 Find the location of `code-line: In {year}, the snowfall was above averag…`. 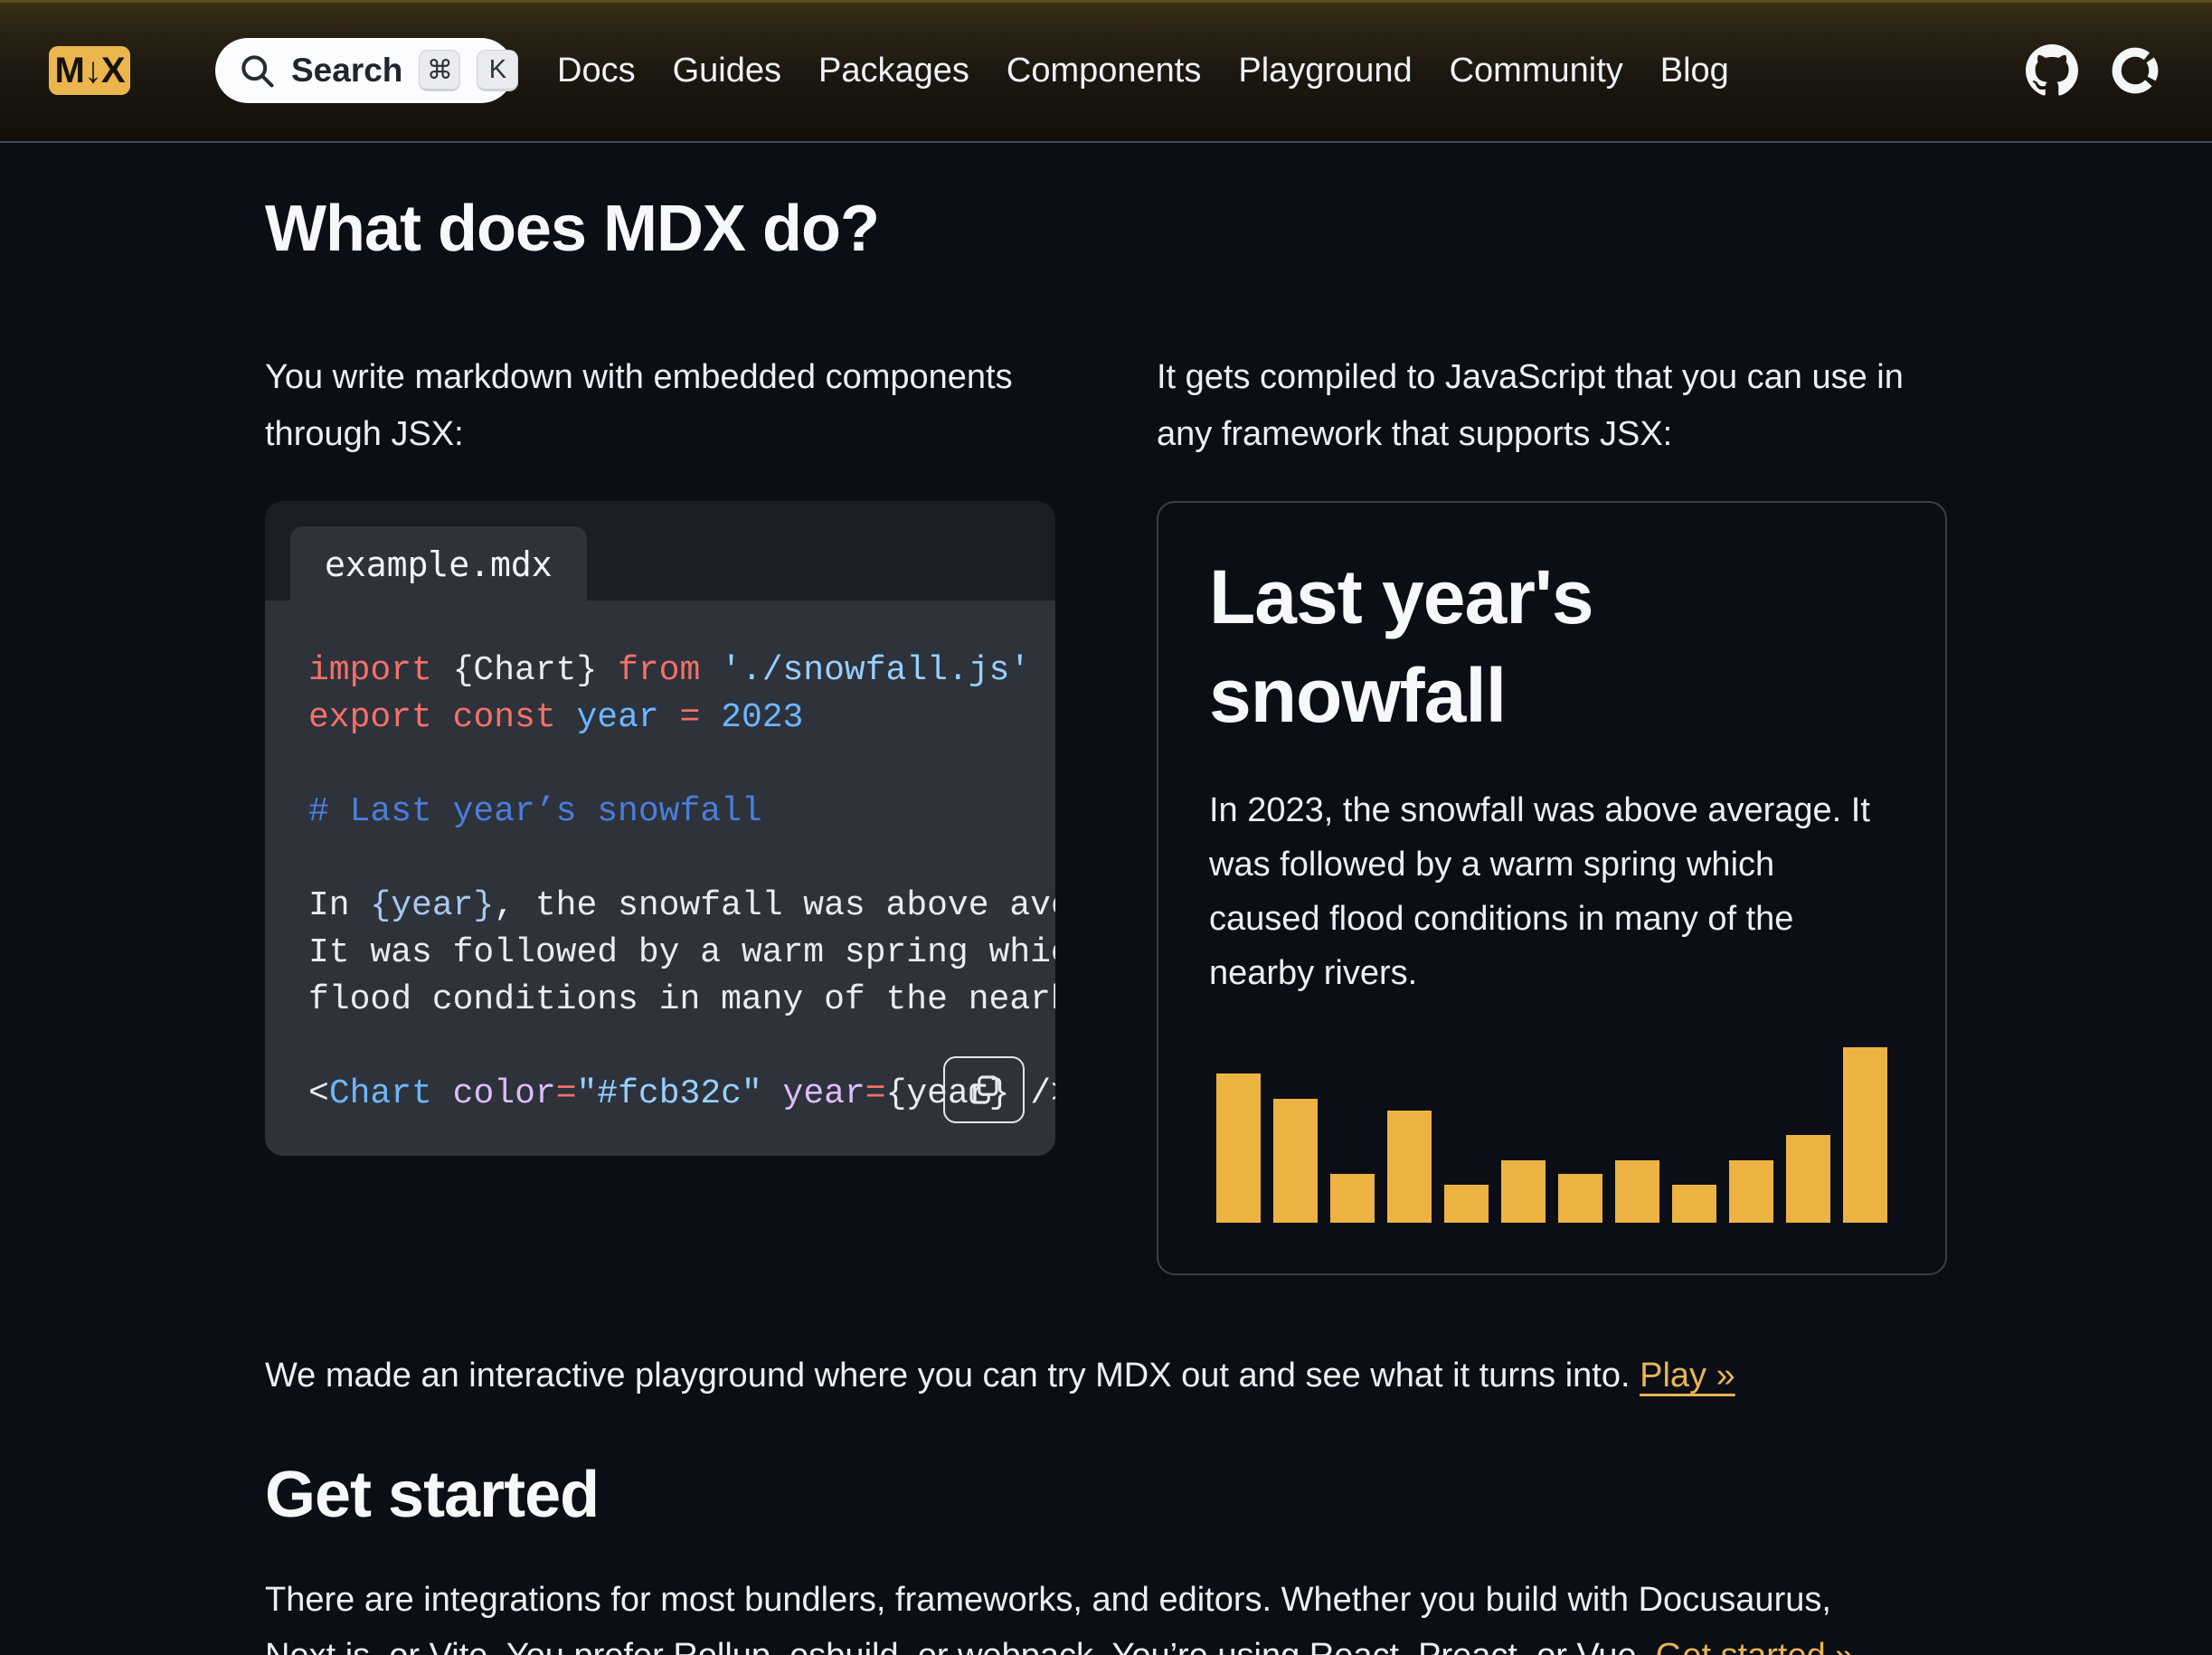

code-line: In {year}, the snowfall was above averag… is located at coordinates (681, 905).